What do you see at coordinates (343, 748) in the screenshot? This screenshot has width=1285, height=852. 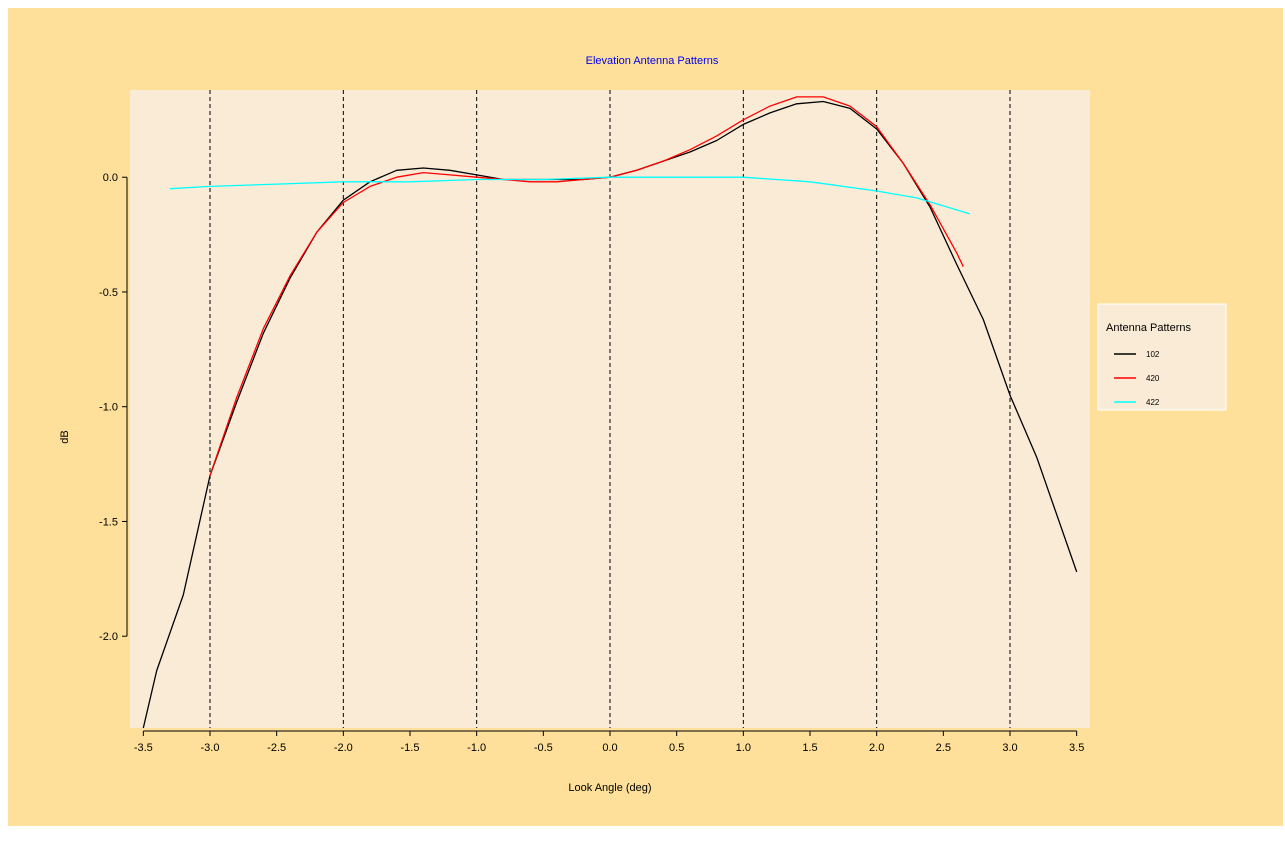 I see `x-tick-label: -2.0` at bounding box center [343, 748].